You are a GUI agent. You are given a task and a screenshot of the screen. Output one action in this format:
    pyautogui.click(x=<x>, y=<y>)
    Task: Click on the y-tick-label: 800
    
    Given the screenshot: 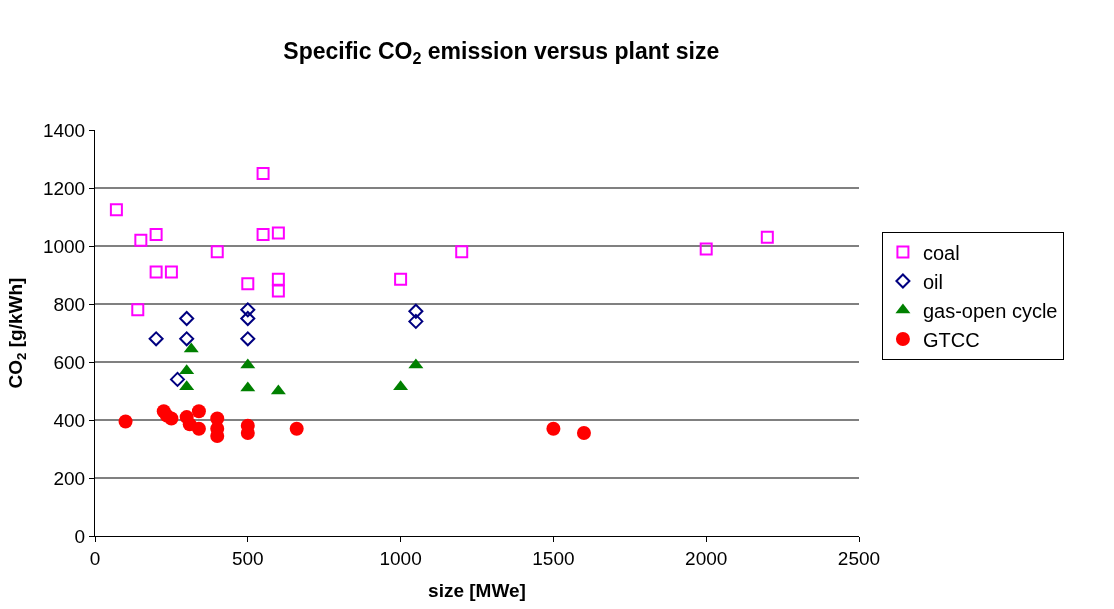 What is the action you would take?
    pyautogui.click(x=69, y=304)
    